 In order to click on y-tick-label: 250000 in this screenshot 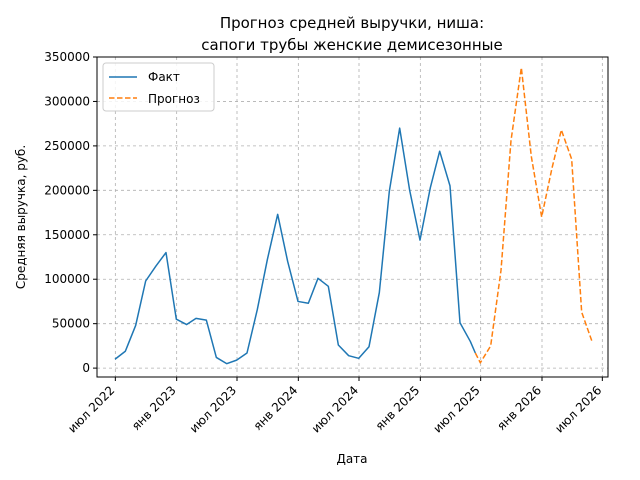, I will do `click(67, 146)`.